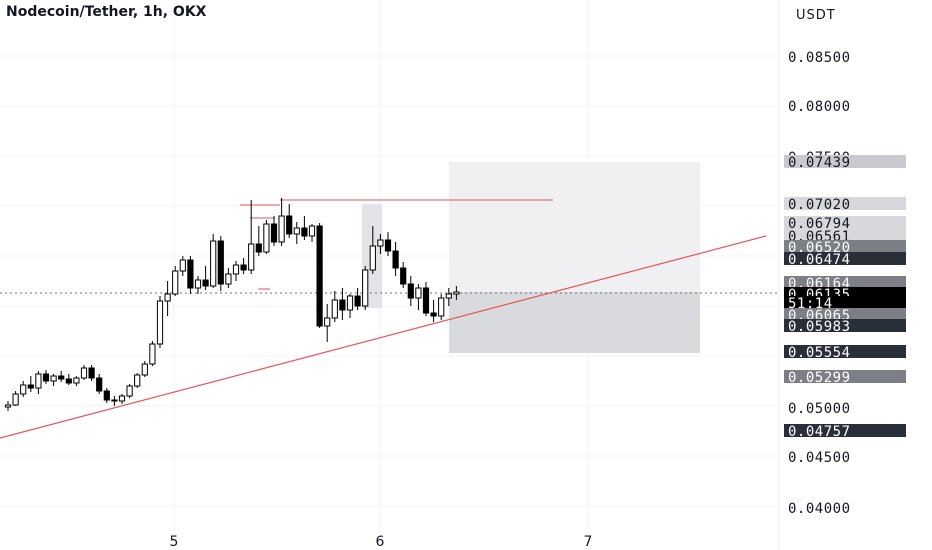  What do you see at coordinates (574, 322) in the screenshot?
I see `stop-zone` at bounding box center [574, 322].